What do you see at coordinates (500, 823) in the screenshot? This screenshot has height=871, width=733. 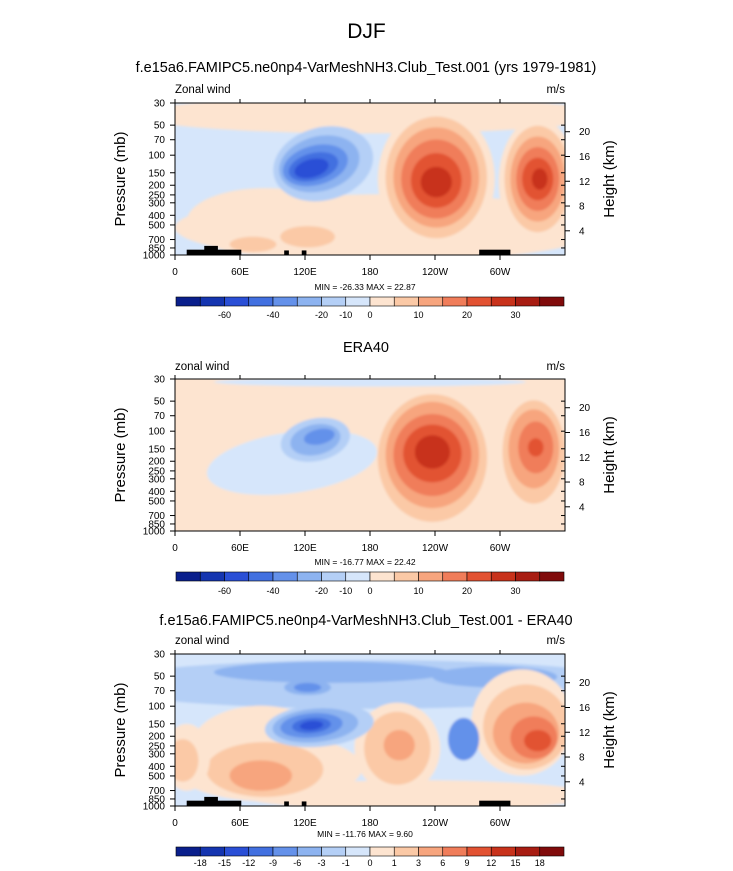 I see `x-tick-label: 60W` at bounding box center [500, 823].